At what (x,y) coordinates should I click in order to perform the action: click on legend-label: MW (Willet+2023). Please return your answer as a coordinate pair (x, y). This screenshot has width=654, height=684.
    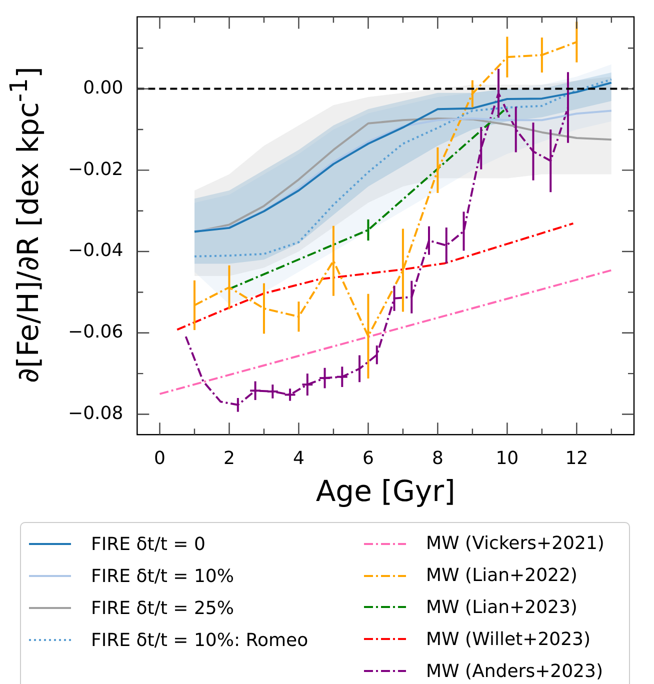
    Looking at the image, I should click on (508, 639).